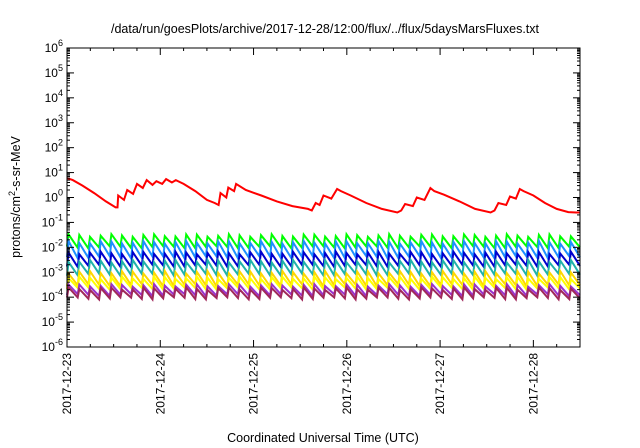 The width and height of the screenshot is (640, 448). I want to click on x-tick-label: 2017-12-23, so click(67, 384).